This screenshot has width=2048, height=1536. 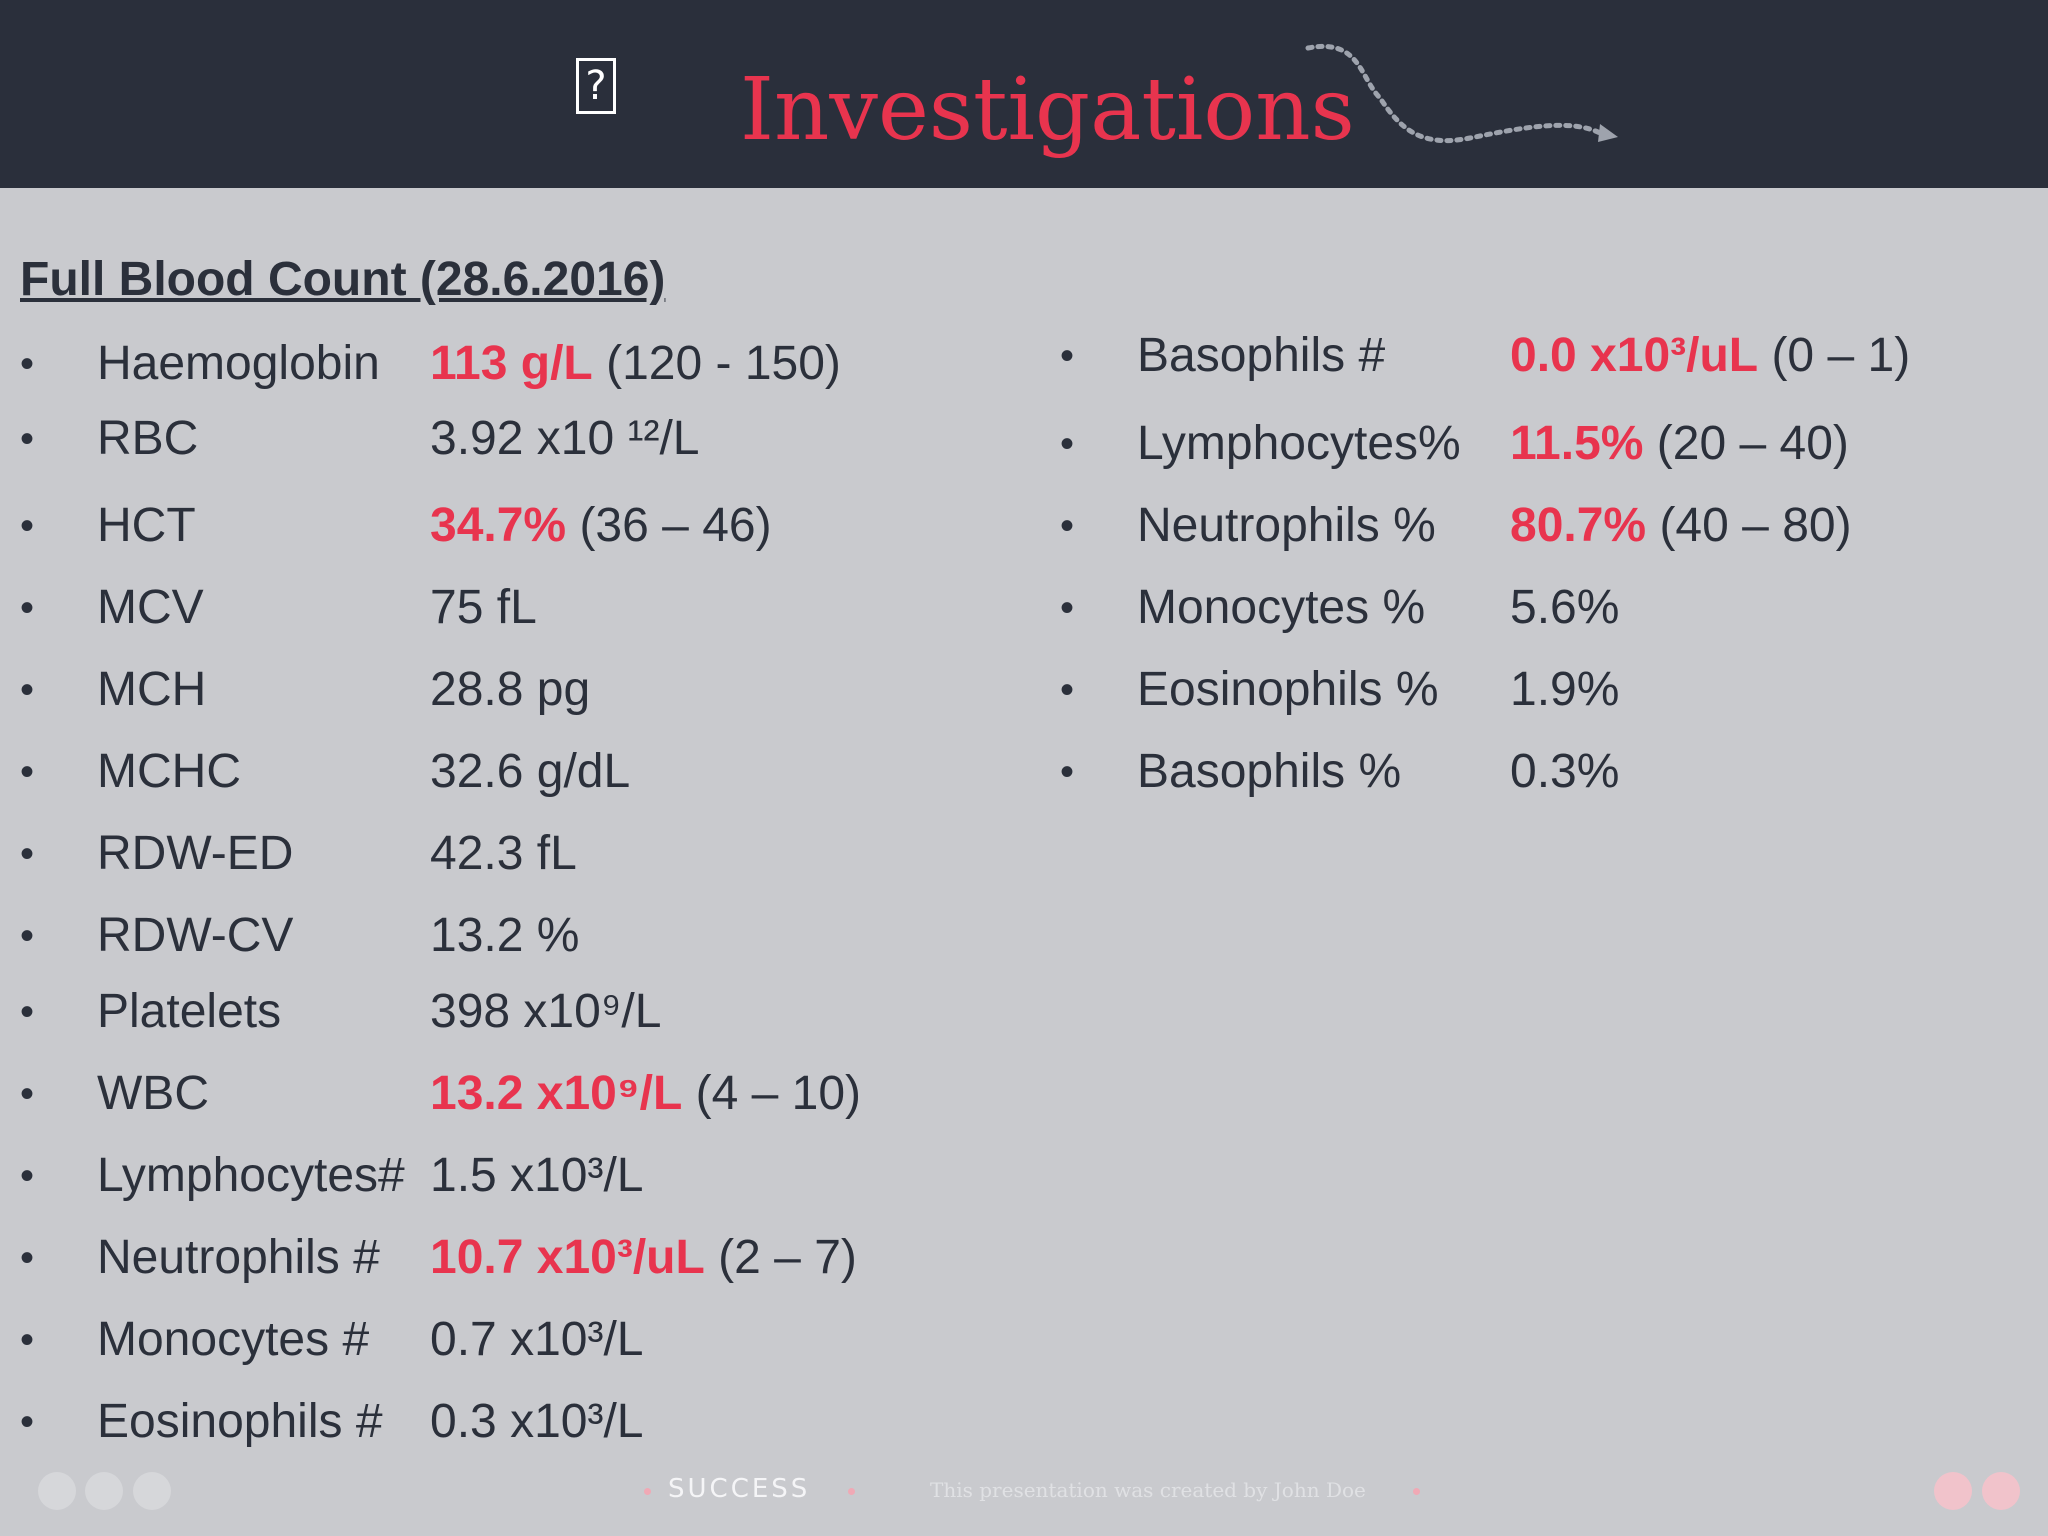 What do you see at coordinates (233, 1339) in the screenshot?
I see `result-label: Monocytes #` at bounding box center [233, 1339].